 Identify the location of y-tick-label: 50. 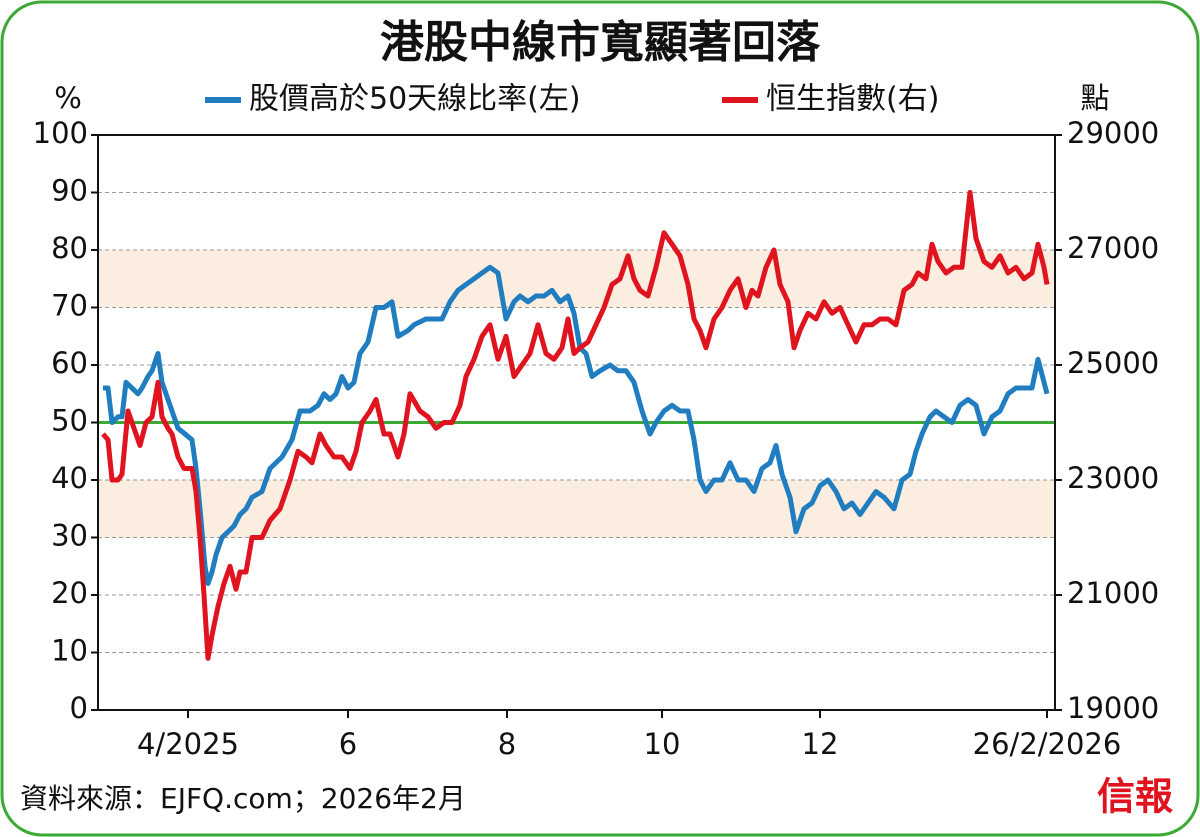
(69, 421).